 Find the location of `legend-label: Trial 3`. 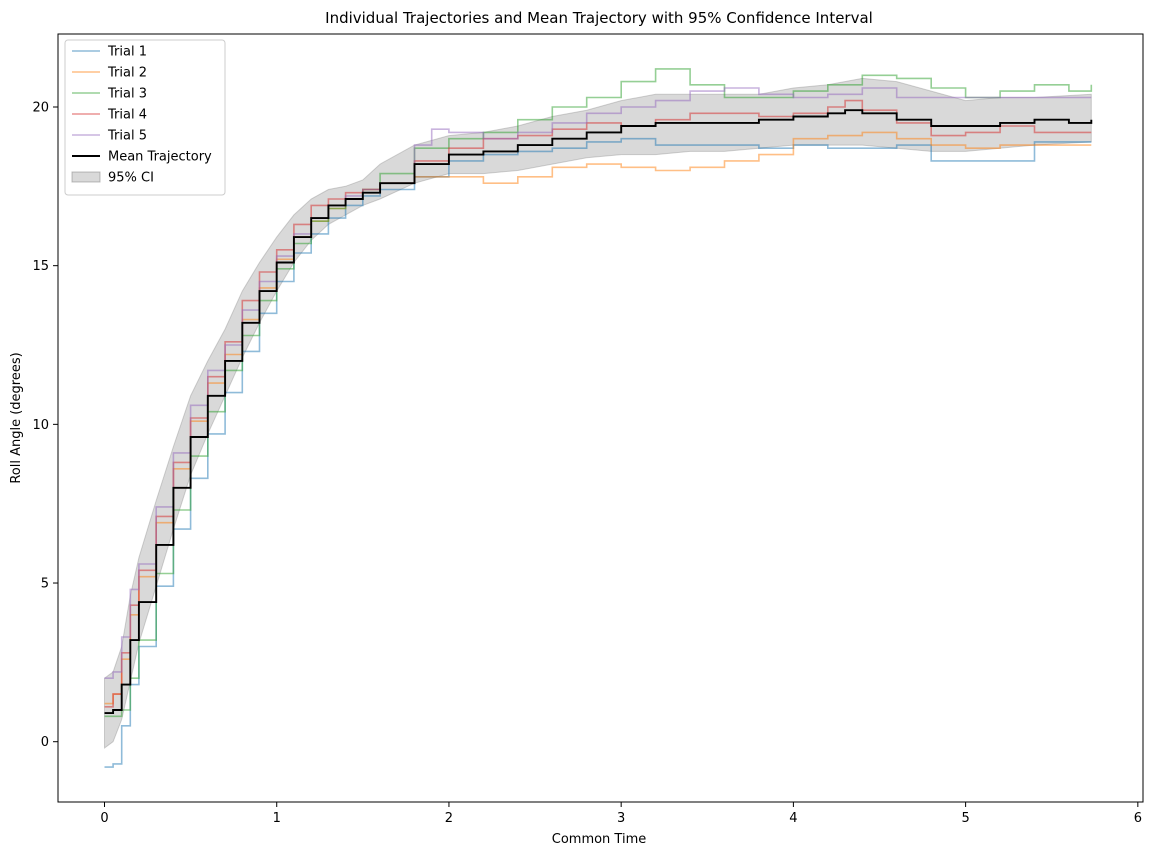

legend-label: Trial 3 is located at coordinates (127, 94).